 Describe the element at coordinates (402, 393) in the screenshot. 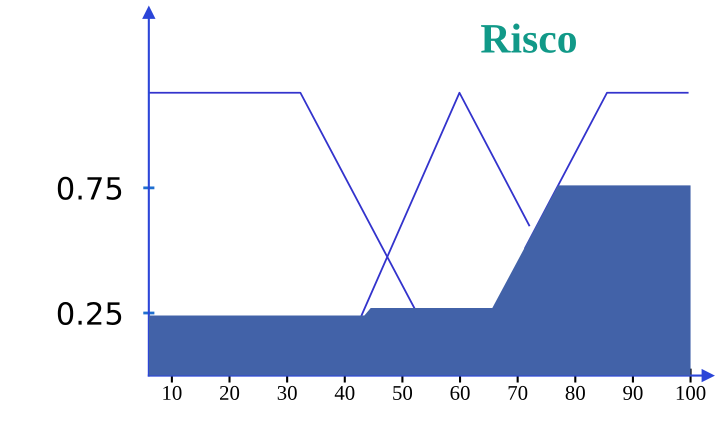

I see `x-tick-label: 50` at that location.